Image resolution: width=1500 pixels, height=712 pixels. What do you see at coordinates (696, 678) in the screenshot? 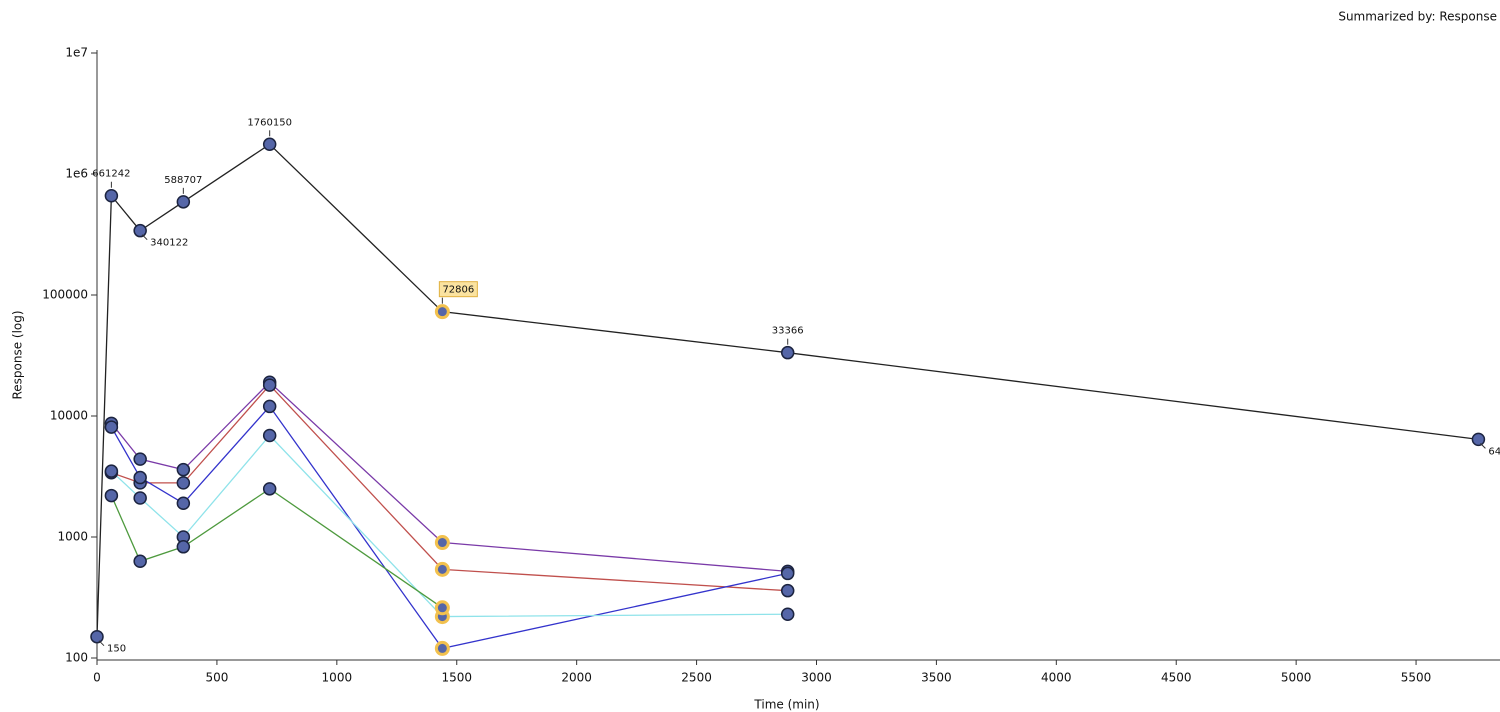
I see `x-tick-label: 2500` at bounding box center [696, 678].